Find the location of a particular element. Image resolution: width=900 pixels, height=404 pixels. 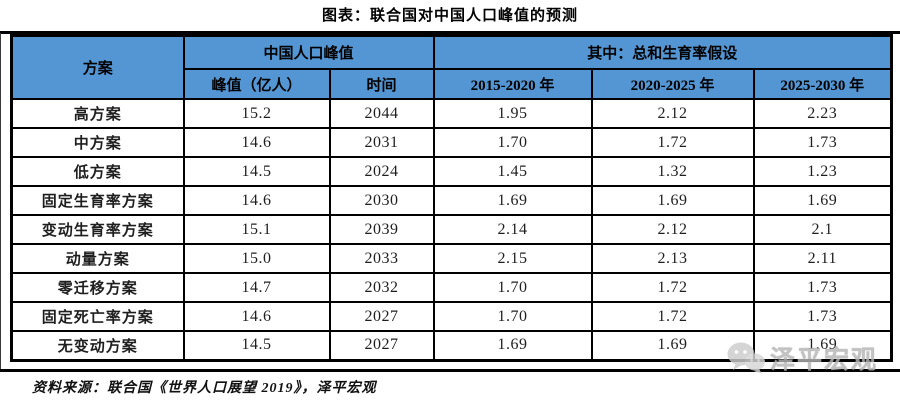

table-row: 高方案 15.2 2044 1.95 2.12 2.23 is located at coordinates (451, 113).